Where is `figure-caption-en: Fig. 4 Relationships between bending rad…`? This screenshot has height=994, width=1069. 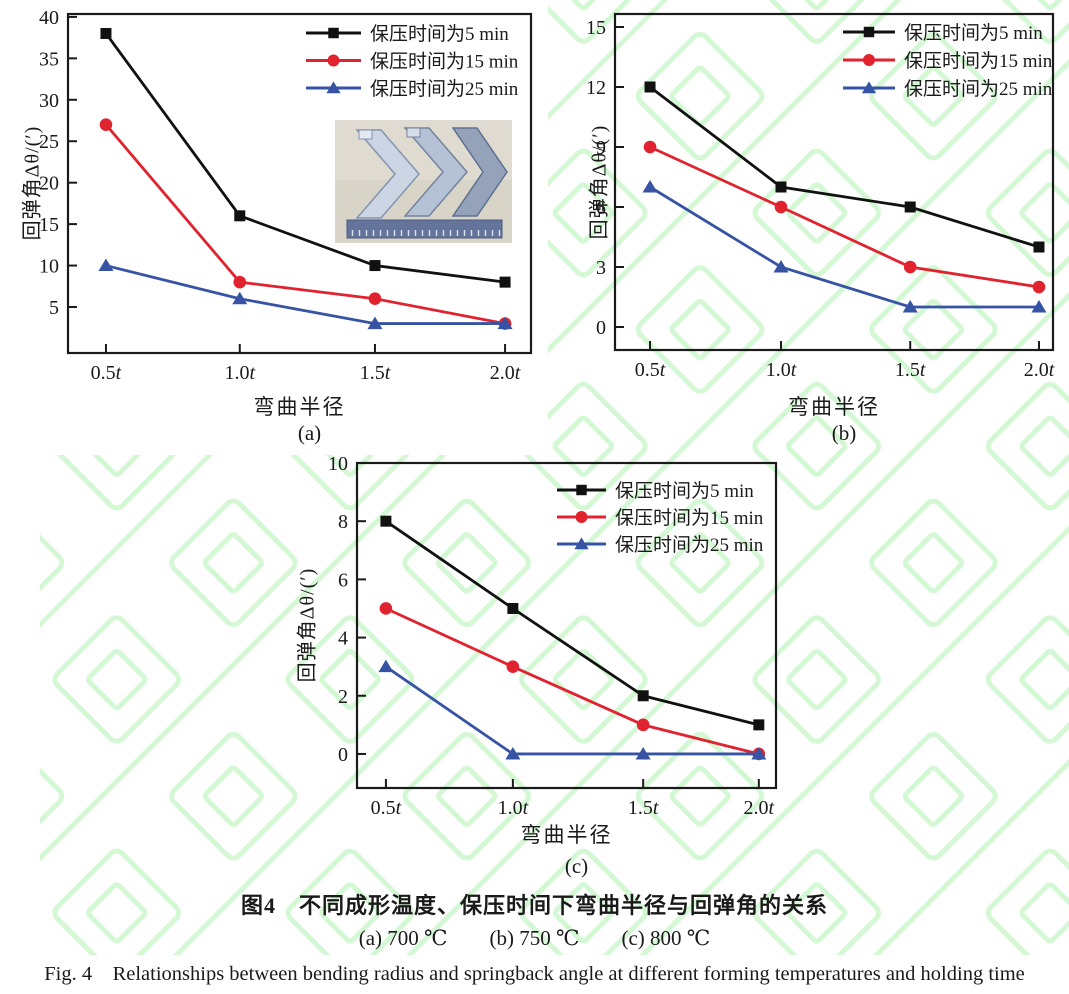 figure-caption-en: Fig. 4 Relationships between bending rad… is located at coordinates (534, 974).